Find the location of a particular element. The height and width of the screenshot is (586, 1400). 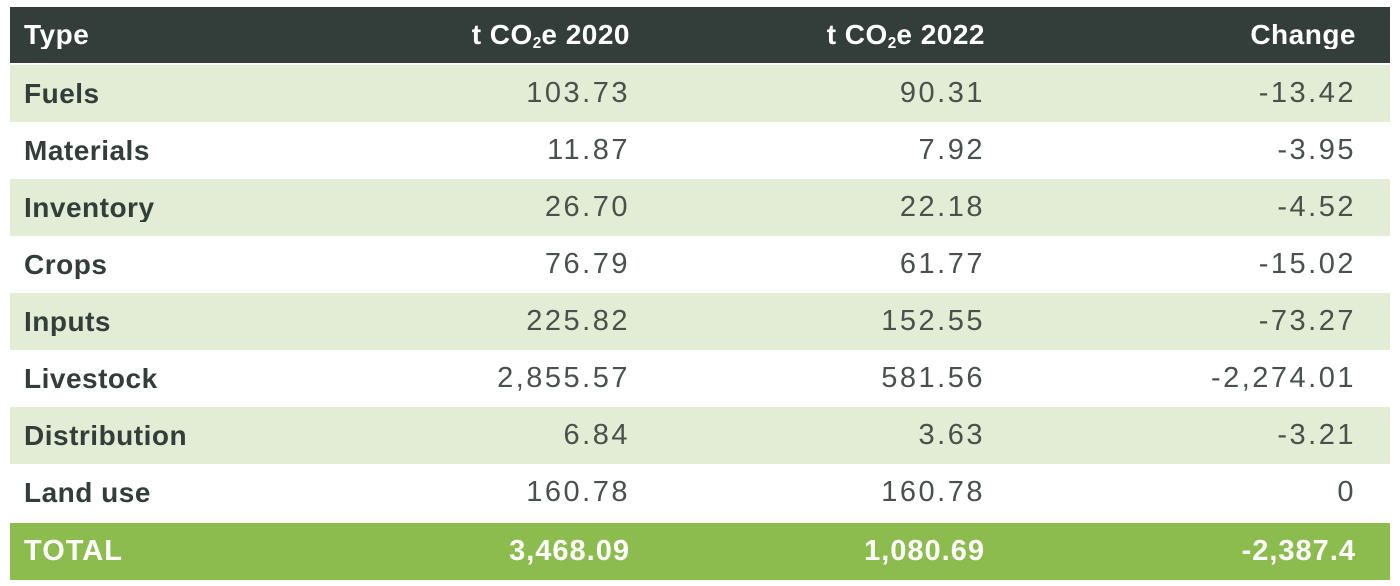

value-change: -2,274.01 is located at coordinates (1283, 378).